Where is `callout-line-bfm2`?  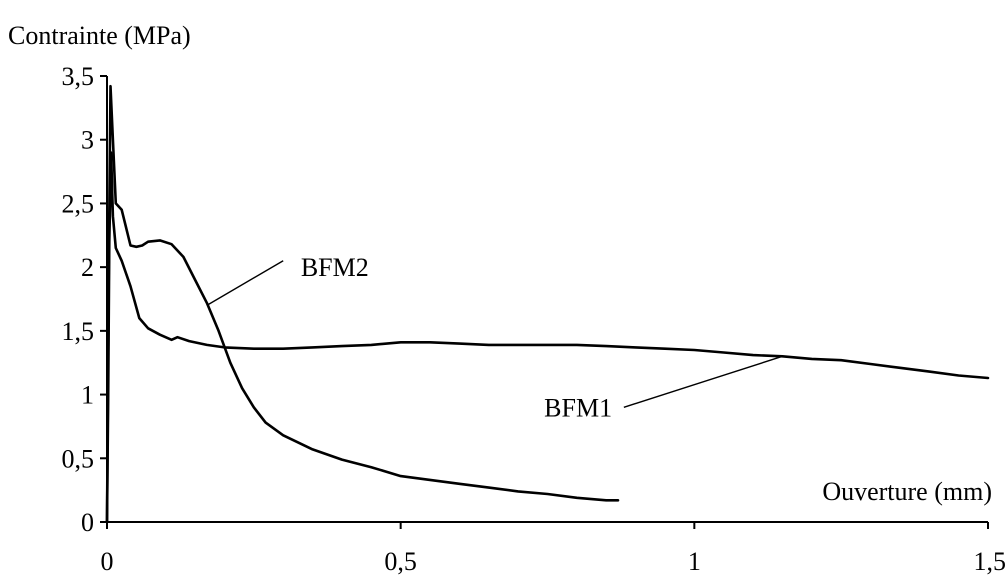
callout-line-bfm2 is located at coordinates (245, 283).